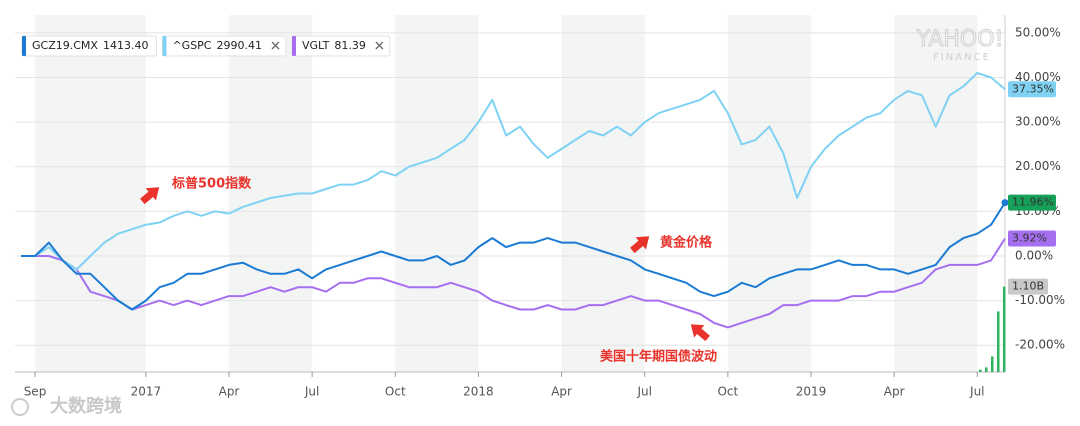 The height and width of the screenshot is (426, 1080). I want to click on watermark-brand: 大数跨境, so click(86, 406).